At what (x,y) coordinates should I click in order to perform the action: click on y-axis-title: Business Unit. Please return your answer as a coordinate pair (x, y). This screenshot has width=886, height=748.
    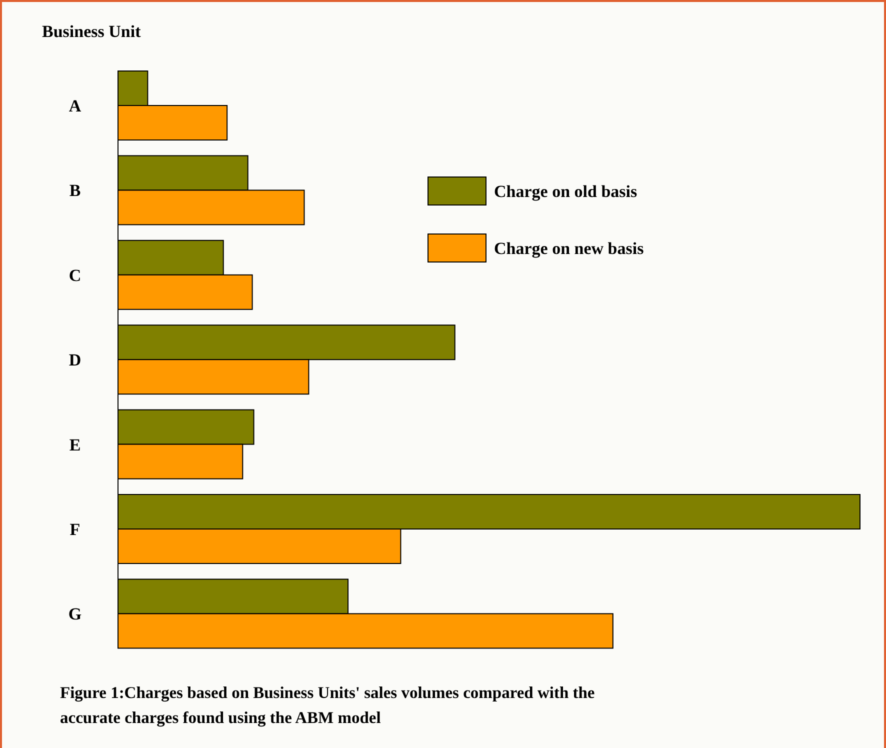
    Looking at the image, I should click on (92, 31).